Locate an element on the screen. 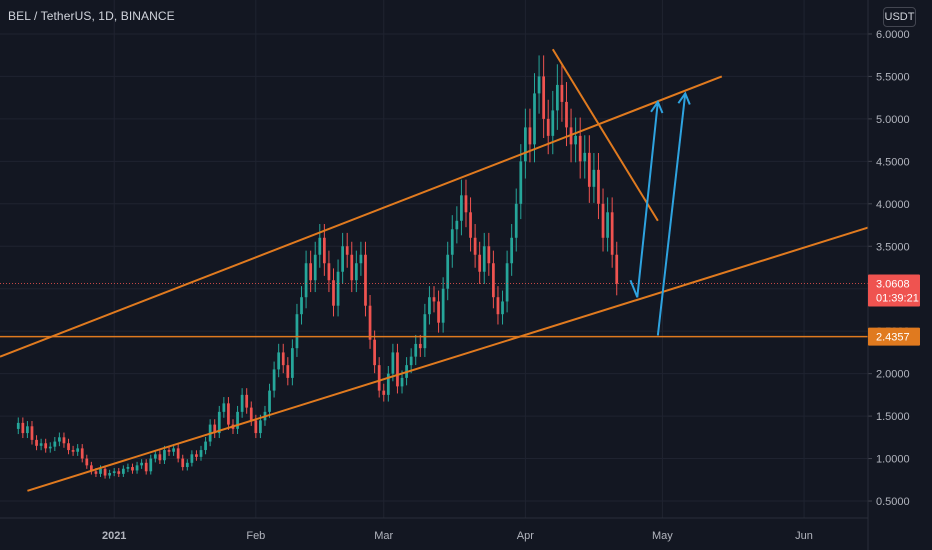 The image size is (932, 550). countdown-timer: 01:39:21 is located at coordinates (897, 299).